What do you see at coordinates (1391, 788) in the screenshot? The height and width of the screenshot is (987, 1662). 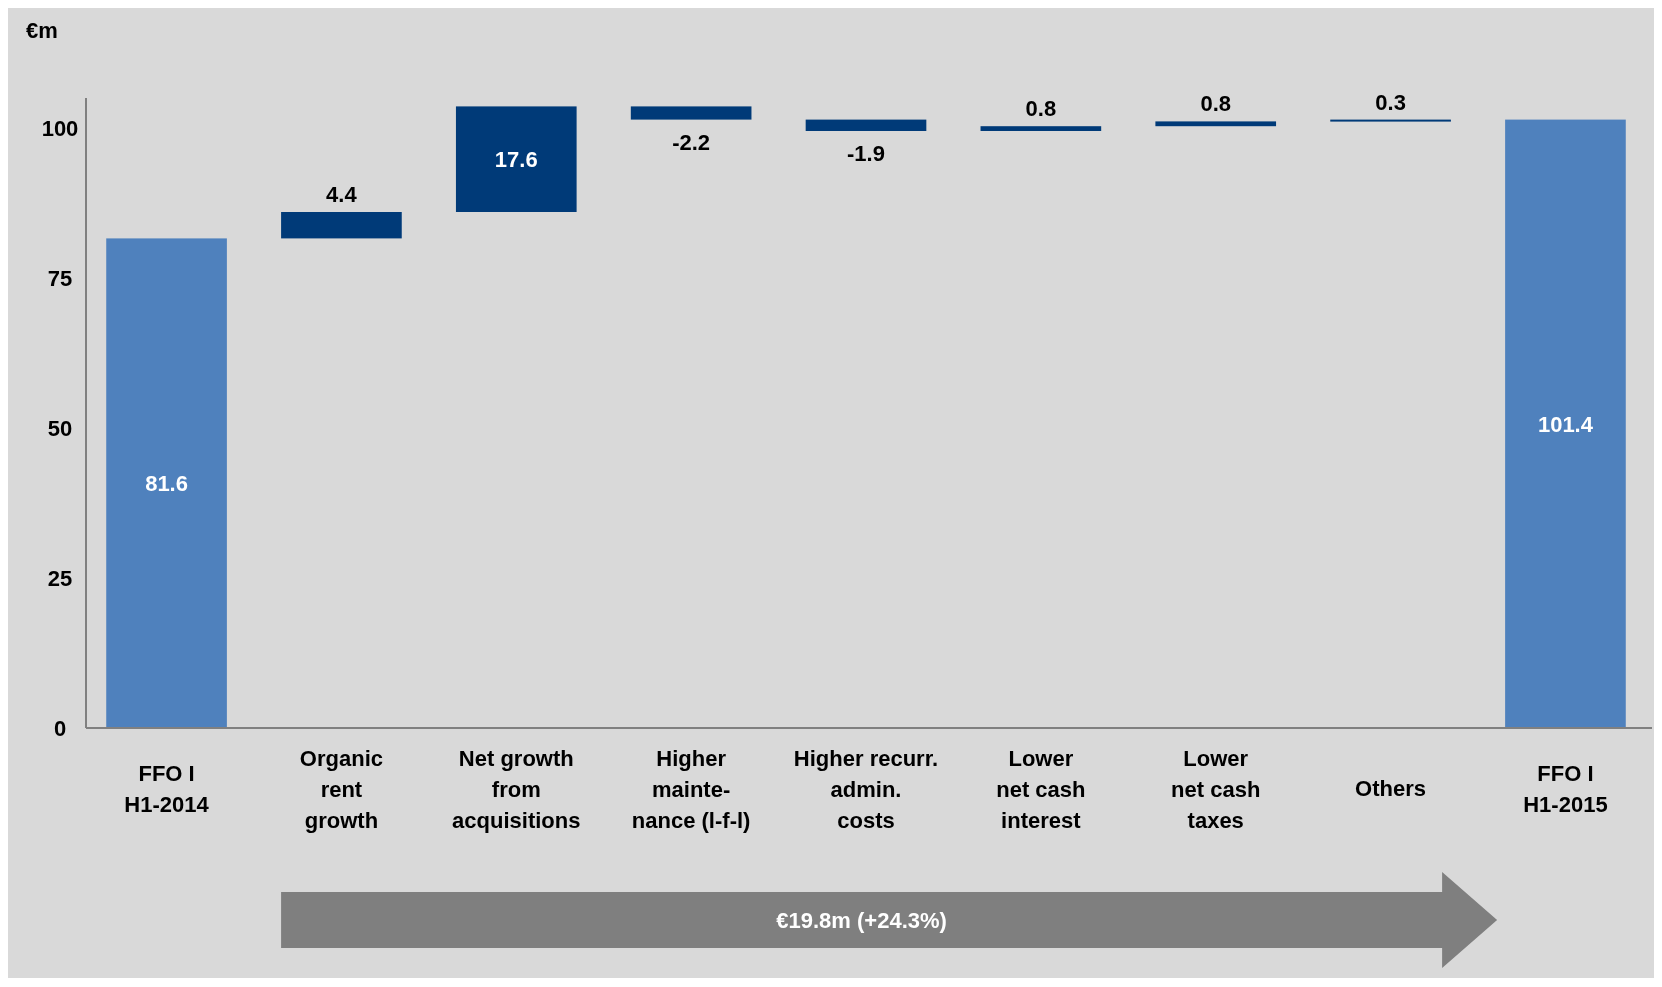 I see `x-tick-label: Others` at bounding box center [1391, 788].